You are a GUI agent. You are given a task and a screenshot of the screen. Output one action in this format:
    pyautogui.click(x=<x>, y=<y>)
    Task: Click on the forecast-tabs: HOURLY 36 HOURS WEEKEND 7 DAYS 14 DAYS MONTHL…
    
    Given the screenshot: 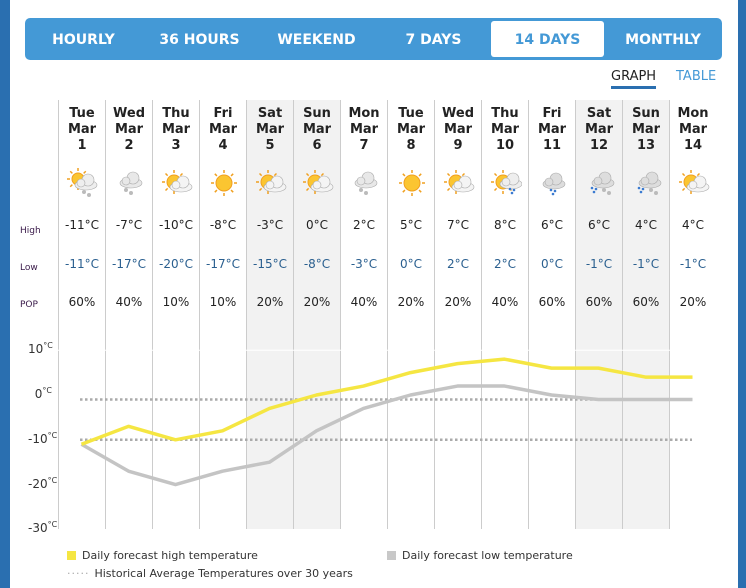 What is the action you would take?
    pyautogui.click(x=373, y=39)
    